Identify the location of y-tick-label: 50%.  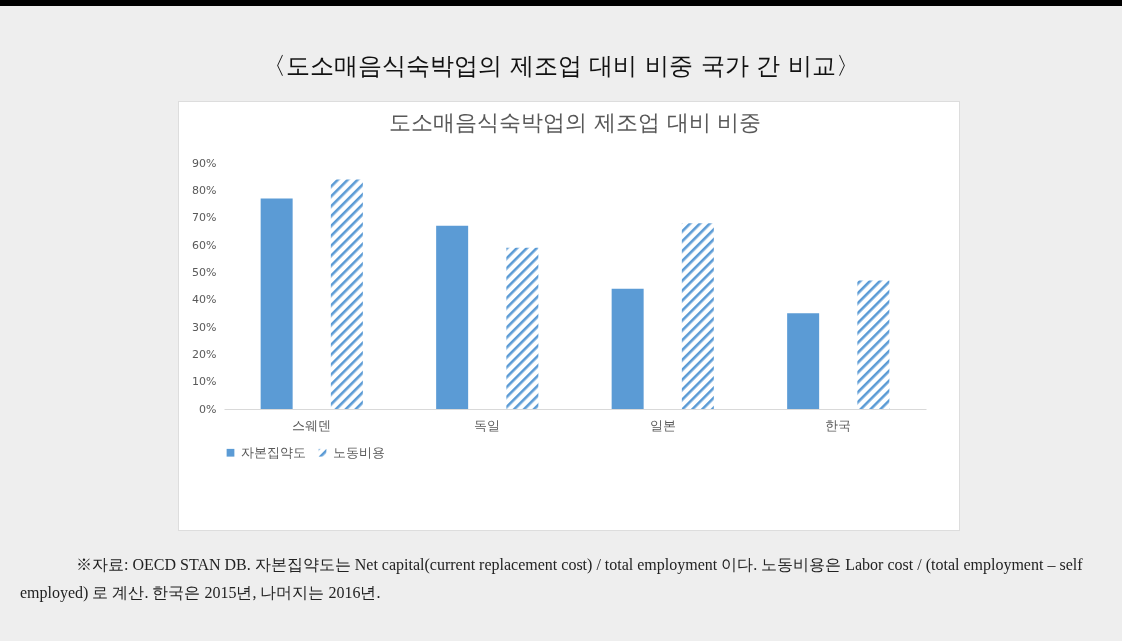
(204, 272).